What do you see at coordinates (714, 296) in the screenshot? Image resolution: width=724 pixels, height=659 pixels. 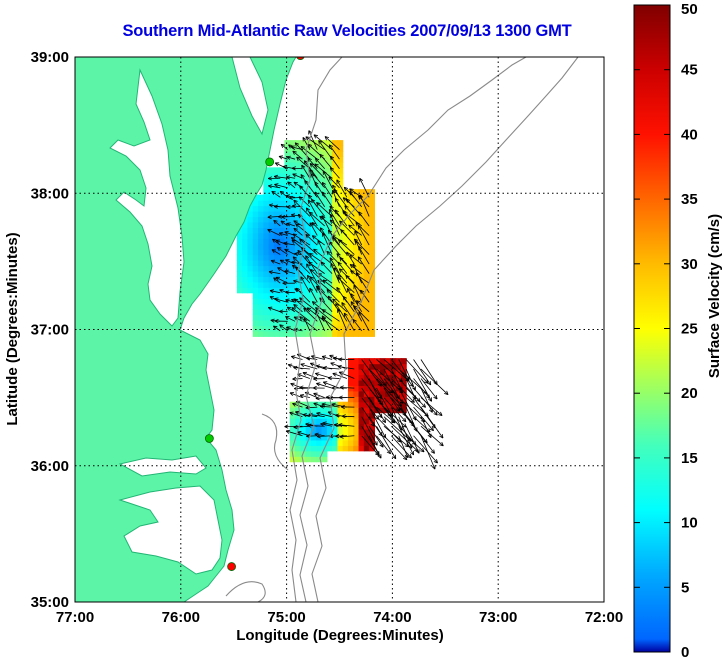 I see `colorbar-label: Surface Velocity (cm/s)` at bounding box center [714, 296].